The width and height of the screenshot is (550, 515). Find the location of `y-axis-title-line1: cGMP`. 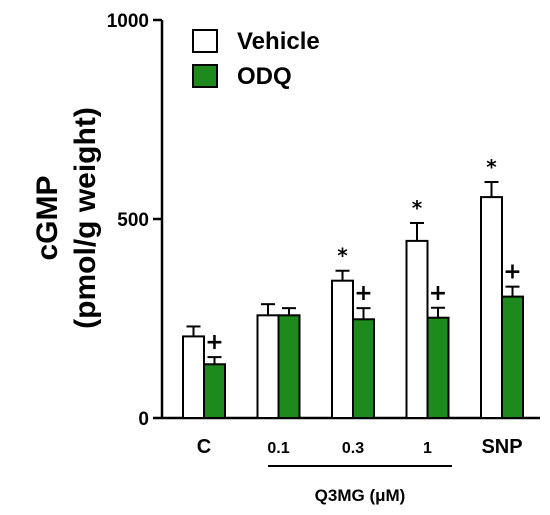

y-axis-title-line1: cGMP is located at coordinates (47, 217).